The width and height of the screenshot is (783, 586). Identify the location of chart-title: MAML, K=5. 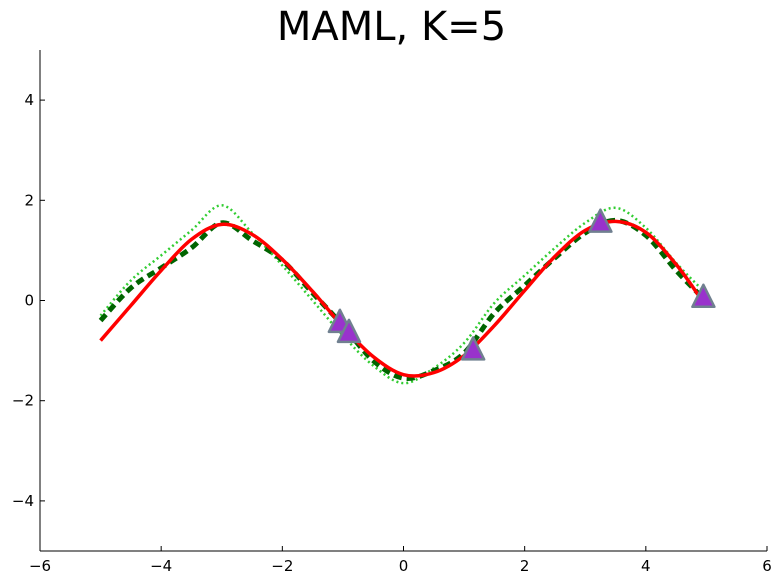
(391, 27).